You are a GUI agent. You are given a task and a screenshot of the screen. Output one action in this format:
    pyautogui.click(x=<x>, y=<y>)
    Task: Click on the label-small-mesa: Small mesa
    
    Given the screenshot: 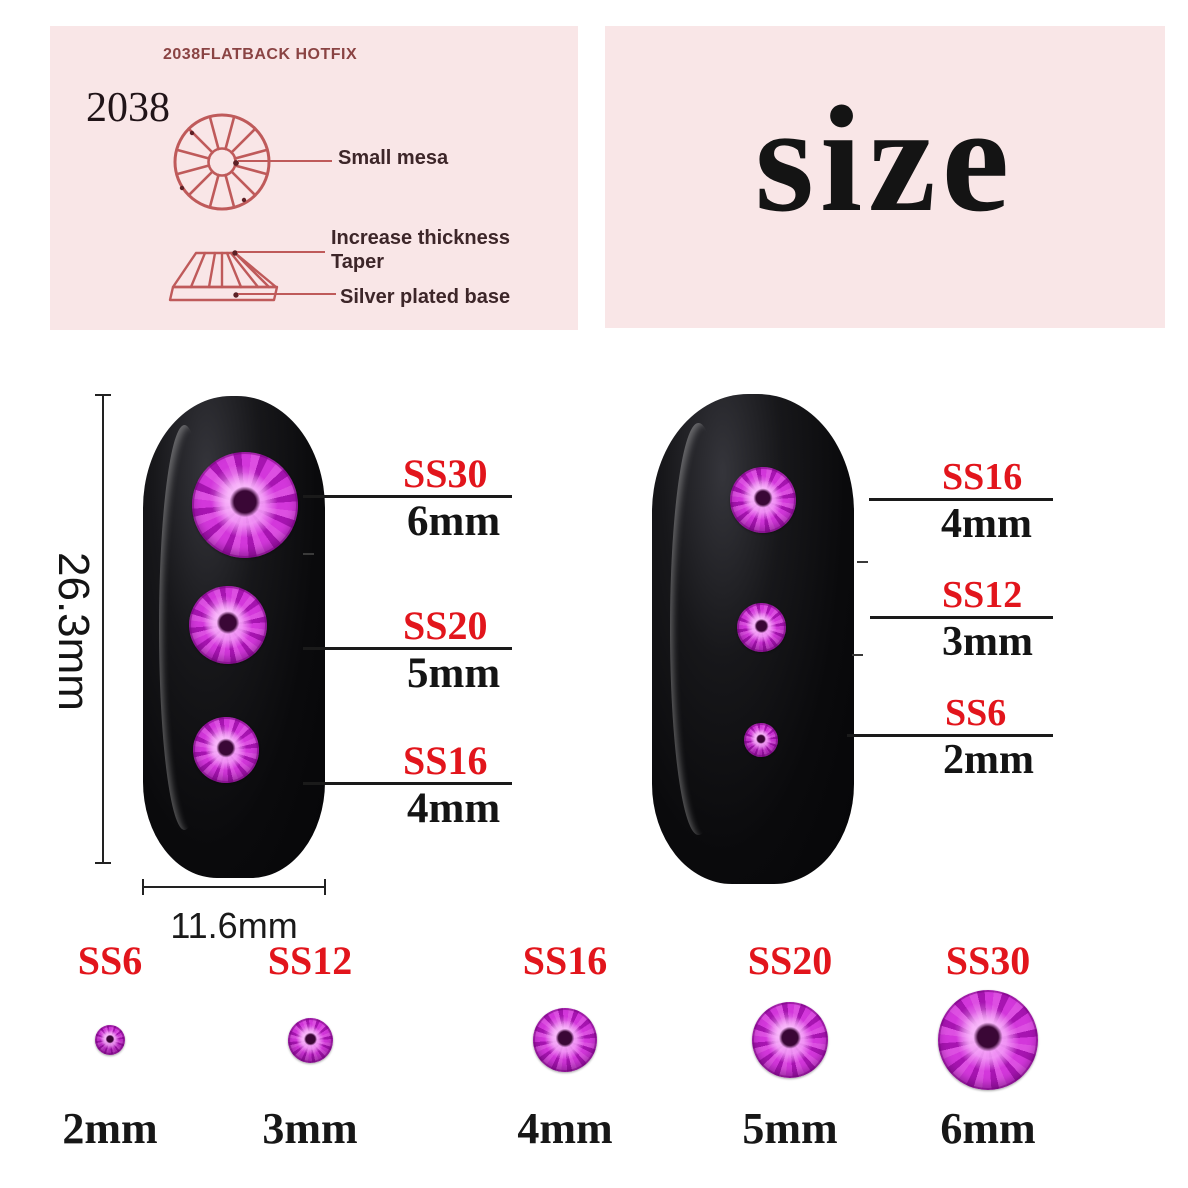 What is the action you would take?
    pyautogui.click(x=393, y=158)
    